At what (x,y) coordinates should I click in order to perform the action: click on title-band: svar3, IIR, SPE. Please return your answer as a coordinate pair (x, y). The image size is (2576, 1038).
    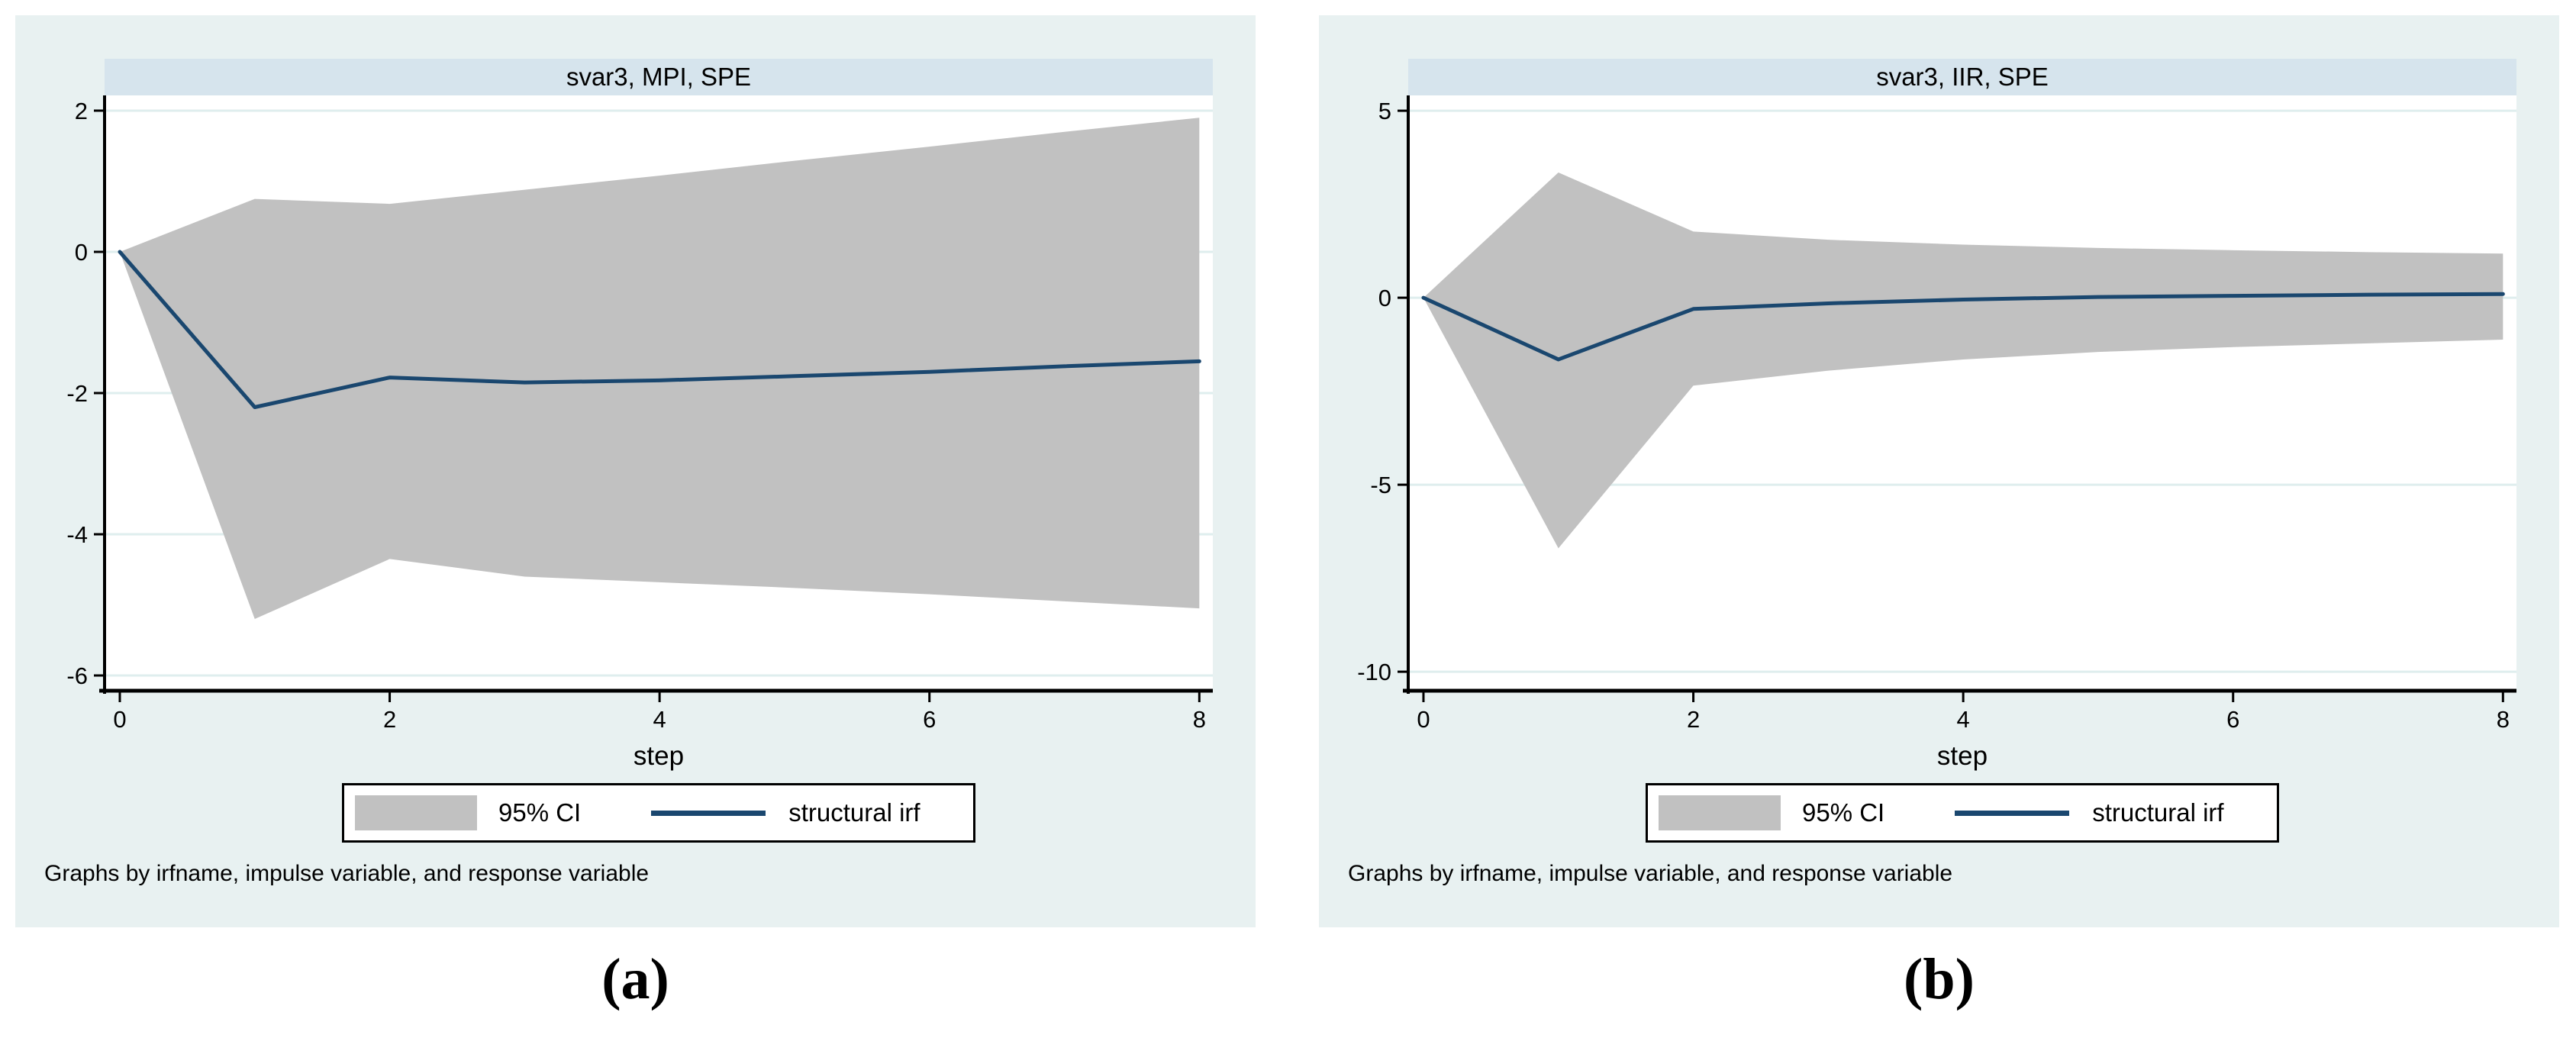
    Looking at the image, I should click on (1962, 77).